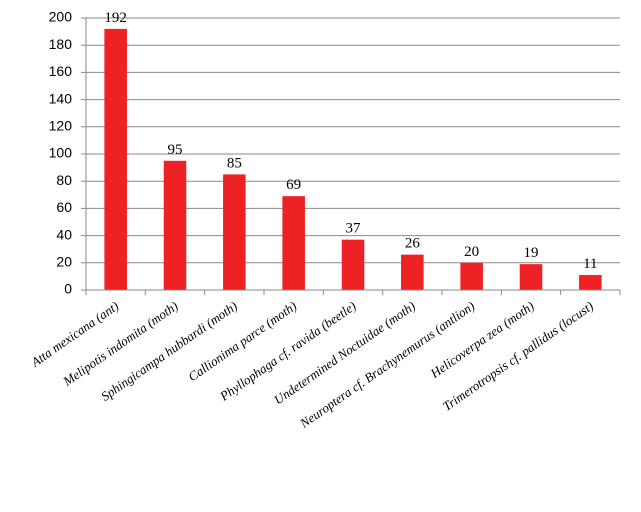  I want to click on y-tick-label: 0, so click(68, 289).